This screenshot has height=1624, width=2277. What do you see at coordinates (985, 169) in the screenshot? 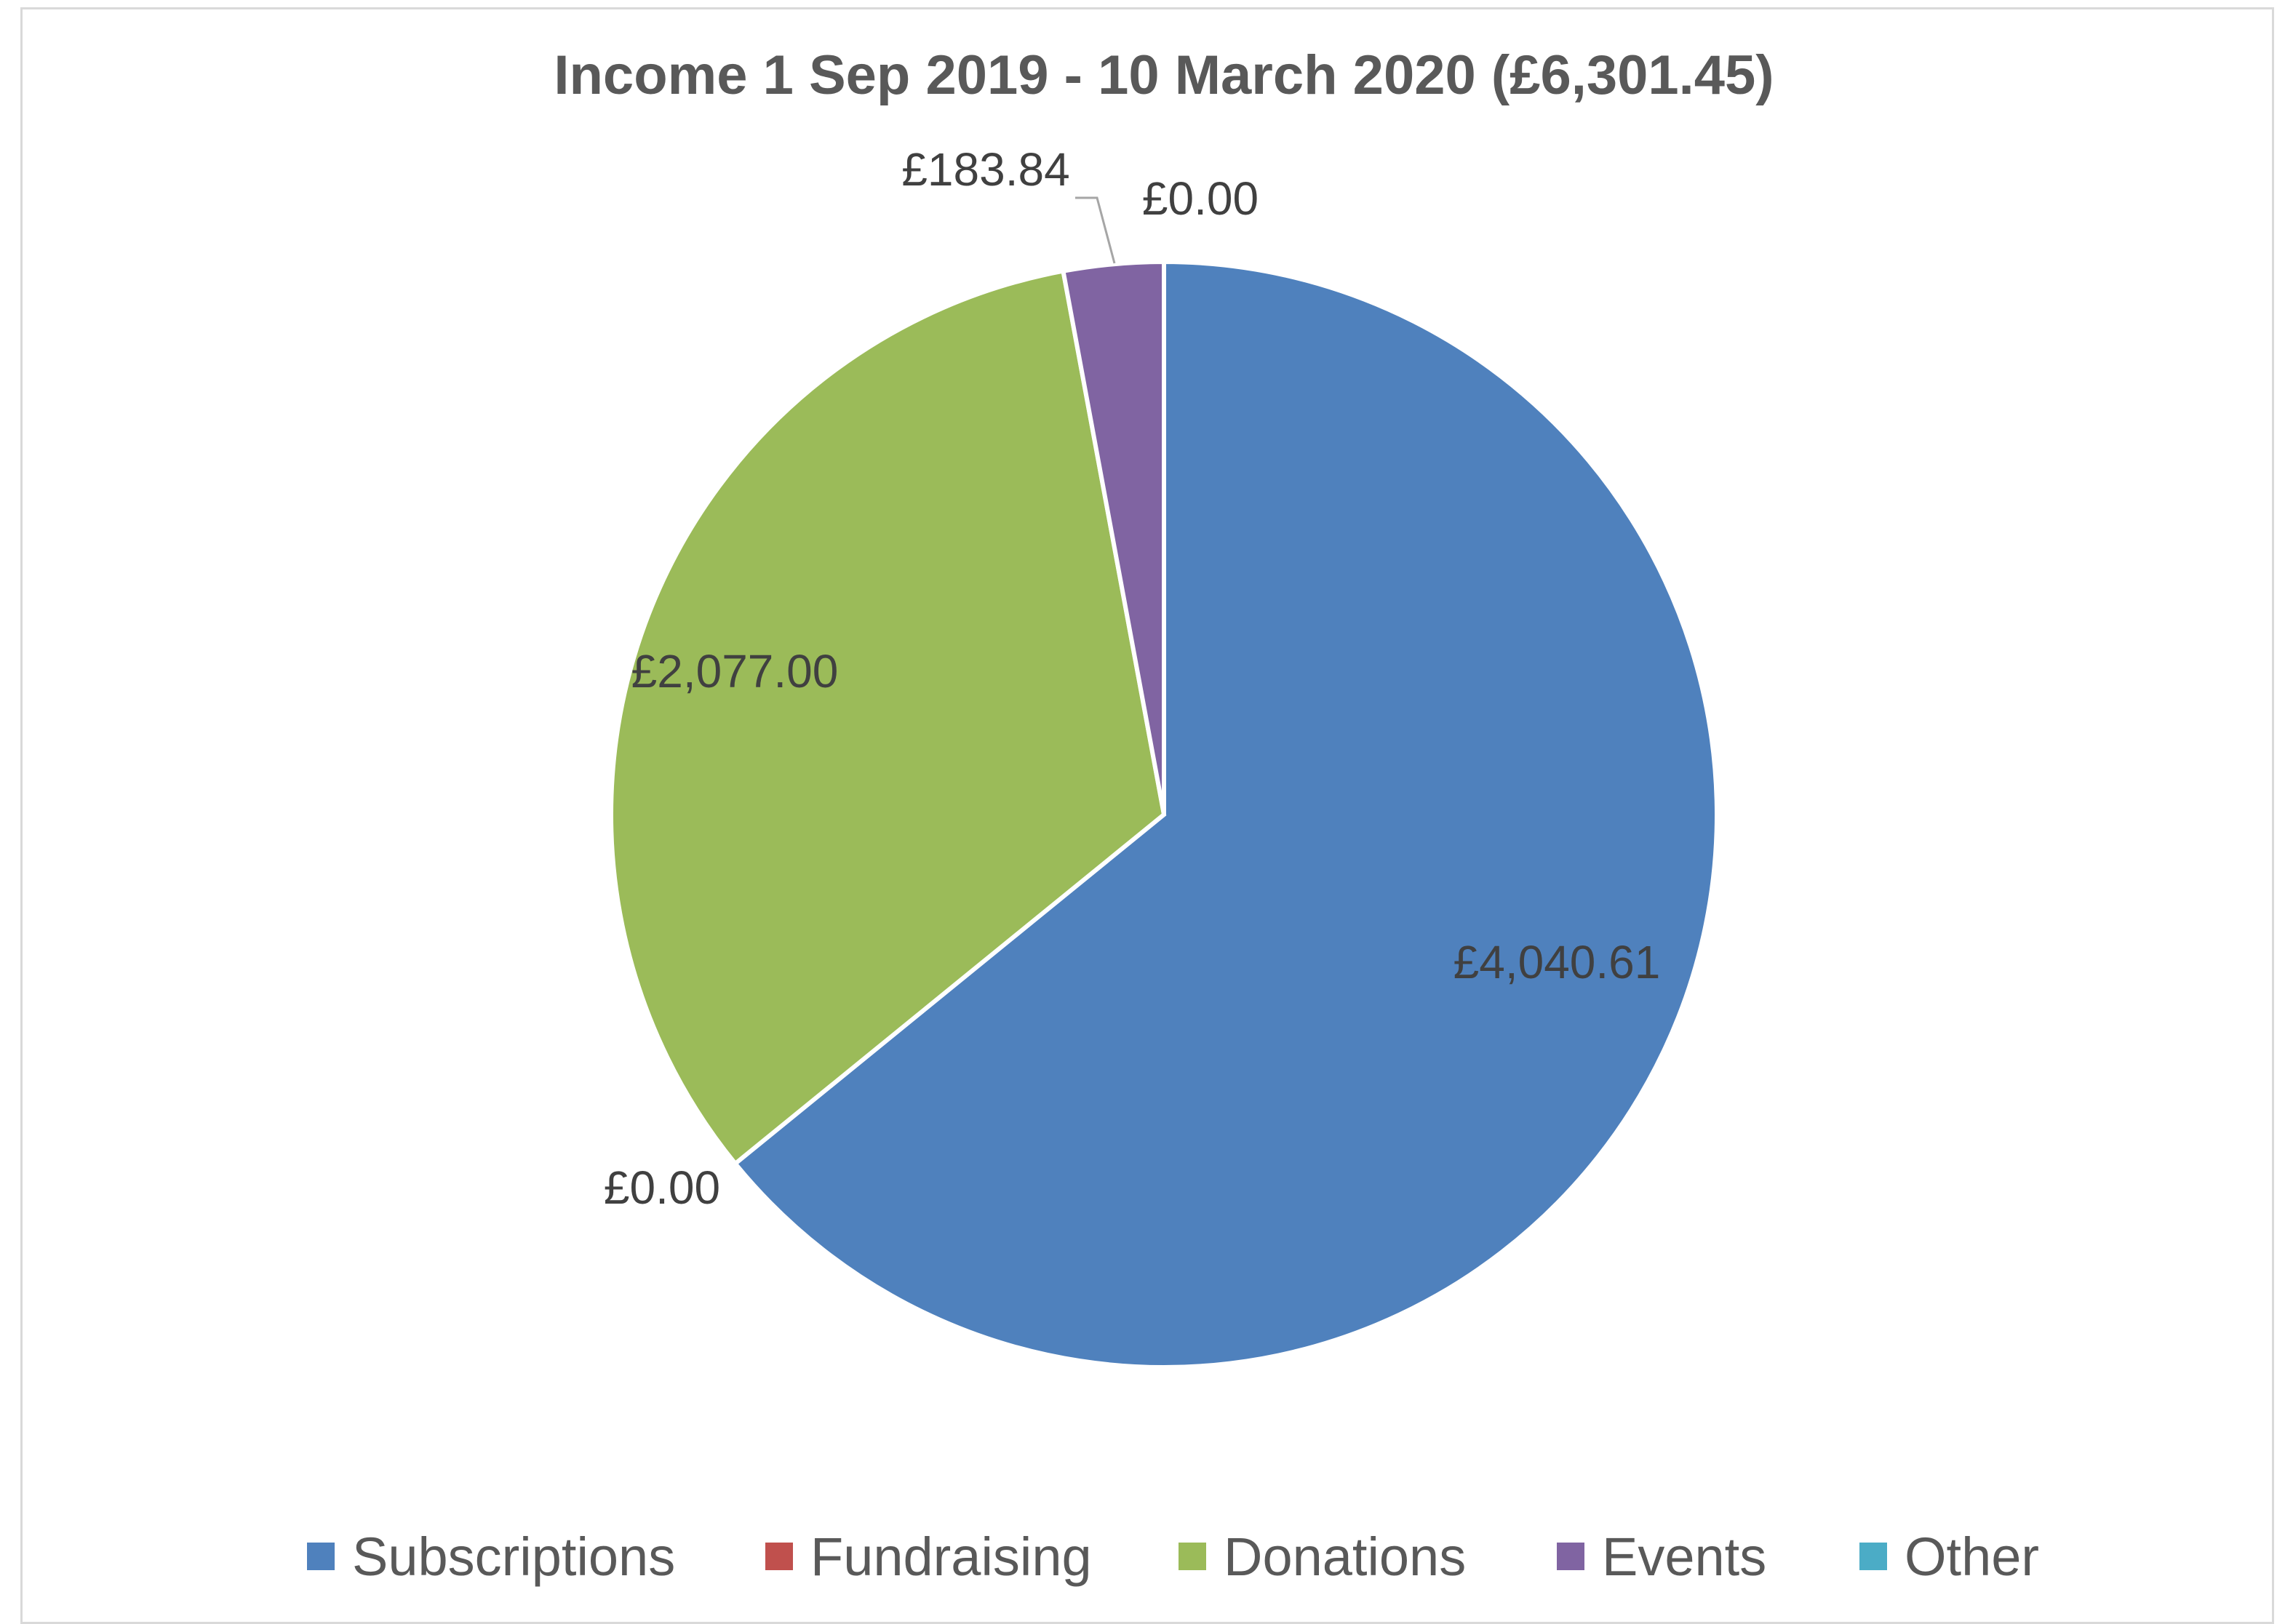
I see `data-label-events: £183.84` at bounding box center [985, 169].